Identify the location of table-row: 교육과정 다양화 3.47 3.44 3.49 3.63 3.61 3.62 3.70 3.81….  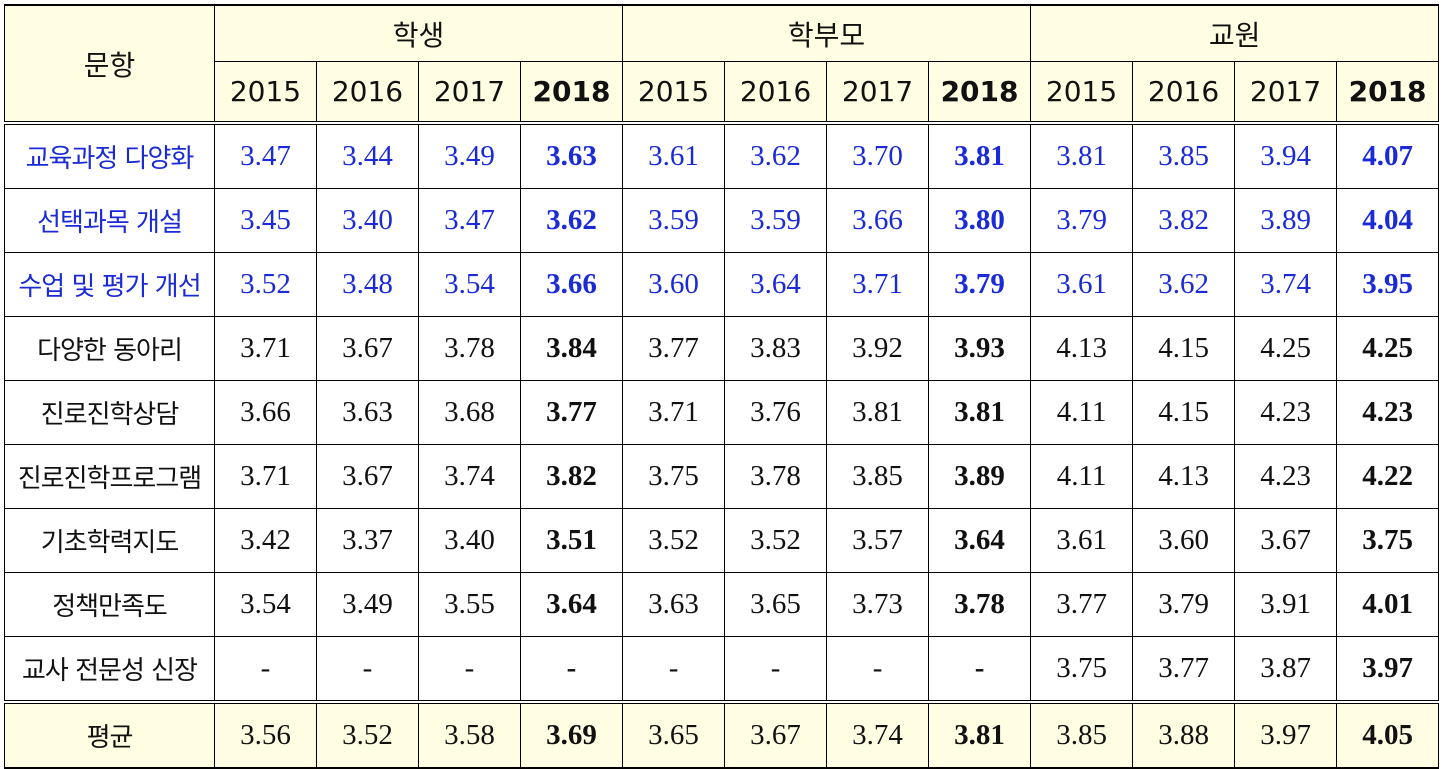
(722, 155).